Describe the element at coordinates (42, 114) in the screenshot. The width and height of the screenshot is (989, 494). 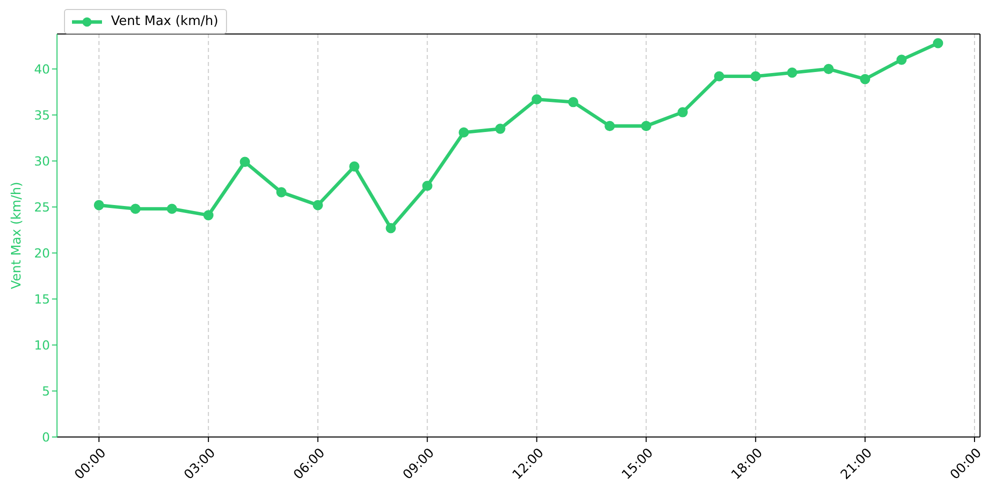
I see `y-tick-label: 35` at that location.